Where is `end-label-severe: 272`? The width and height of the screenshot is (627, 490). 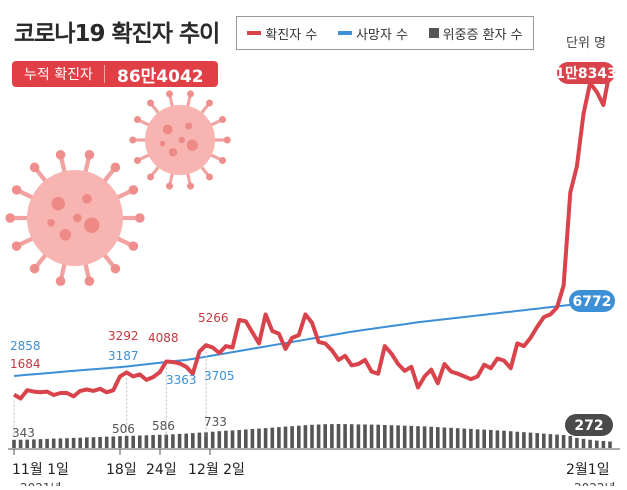
end-label-severe: 272 is located at coordinates (588, 426).